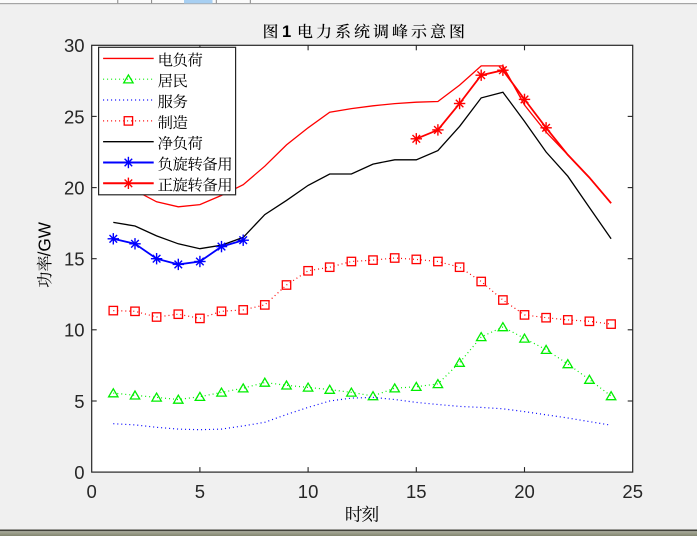 The image size is (697, 536). I want to click on svg-text: 30, so click(74, 45).